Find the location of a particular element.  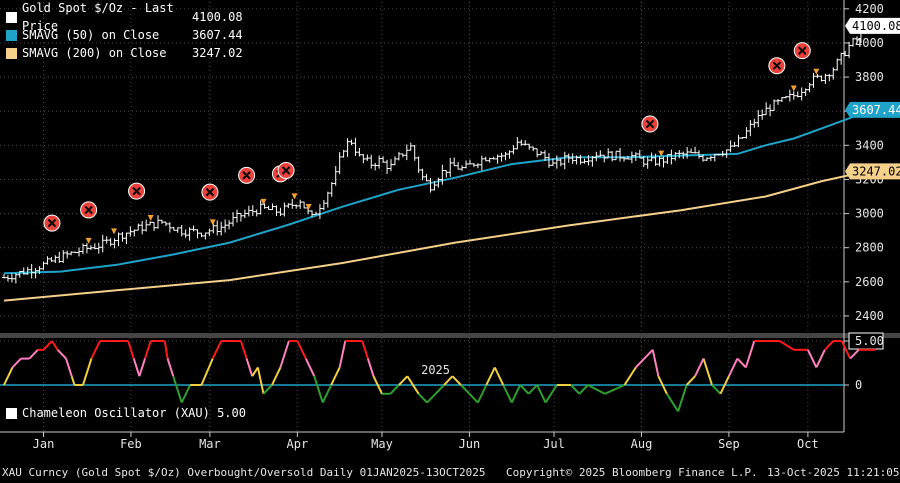

legend-entry-price: Gold Spot $/Oz - Last Price 4100.08 is located at coordinates (124, 17).